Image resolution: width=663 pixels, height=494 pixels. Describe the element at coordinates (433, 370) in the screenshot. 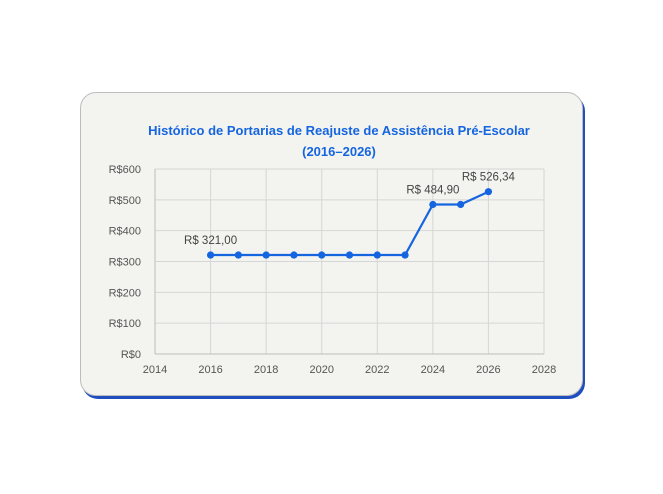

I see `x-tick-label: 2024` at that location.